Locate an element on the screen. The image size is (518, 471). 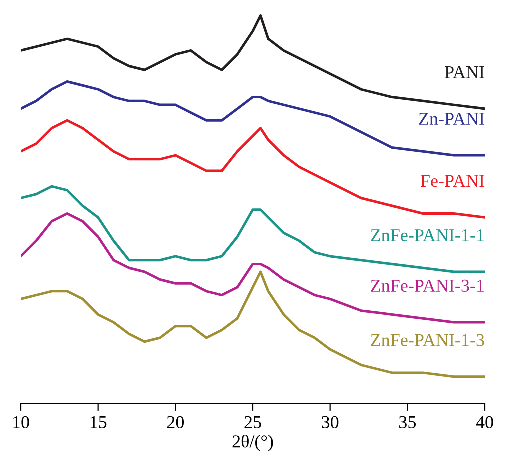
x-axis-title: 2θ/(°) is located at coordinates (253, 443).